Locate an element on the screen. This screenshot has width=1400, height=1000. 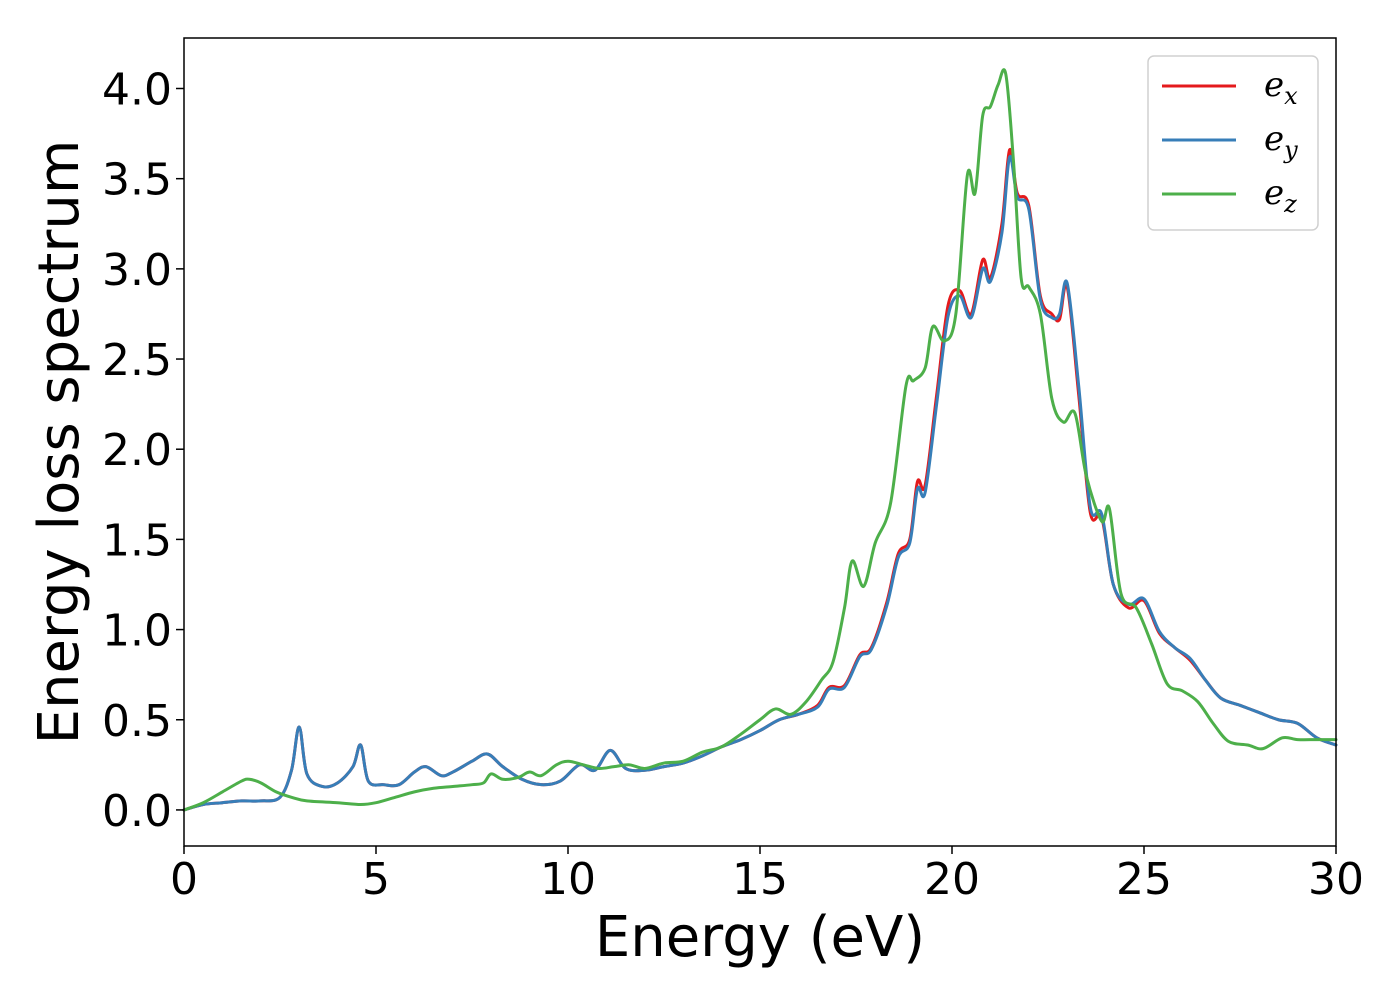
legend-label-x: ex is located at coordinates (1281, 87).